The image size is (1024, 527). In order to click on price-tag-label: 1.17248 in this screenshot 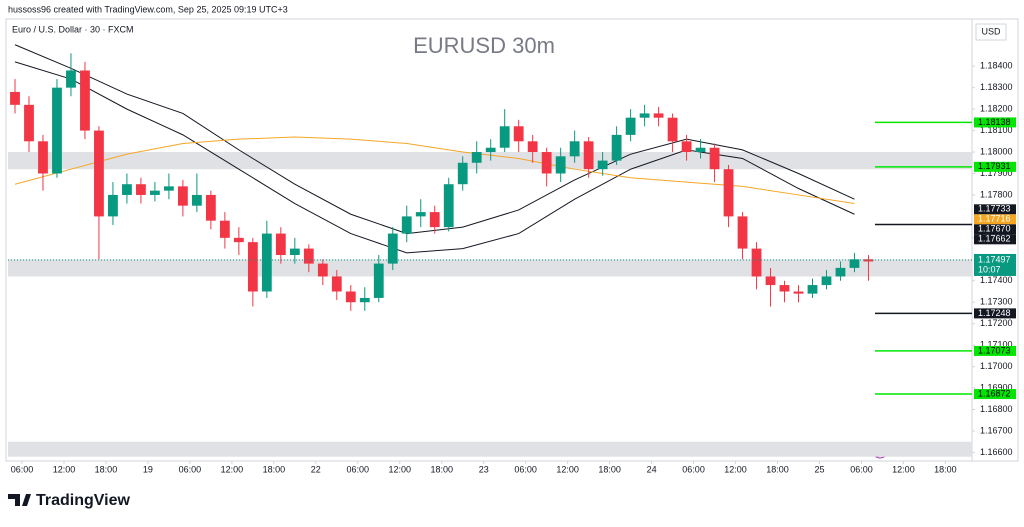, I will do `click(994, 313)`.